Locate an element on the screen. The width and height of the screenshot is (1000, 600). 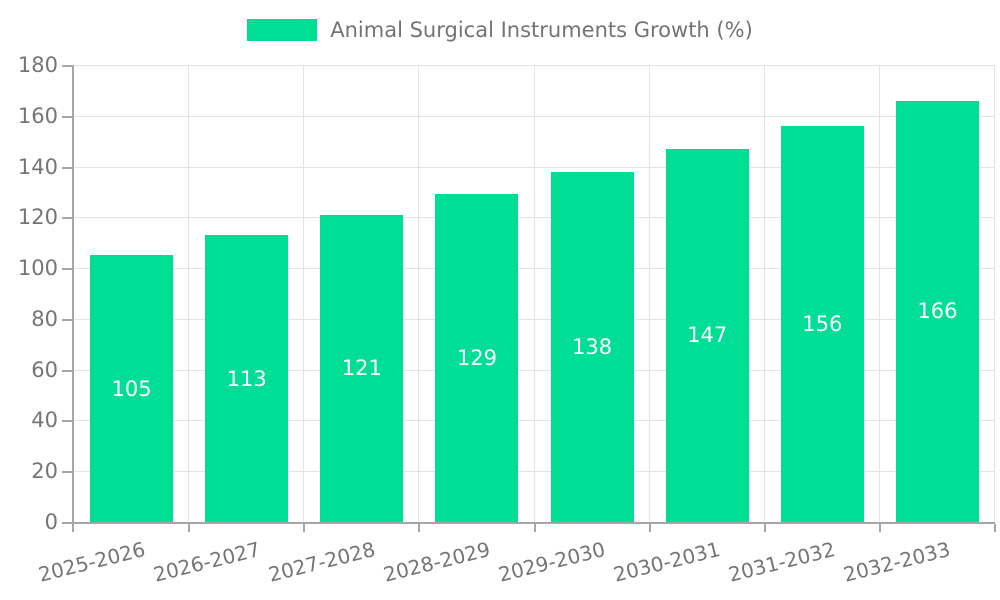
legend-item: Animal Surgical Instruments Growth (%) is located at coordinates (500, 30).